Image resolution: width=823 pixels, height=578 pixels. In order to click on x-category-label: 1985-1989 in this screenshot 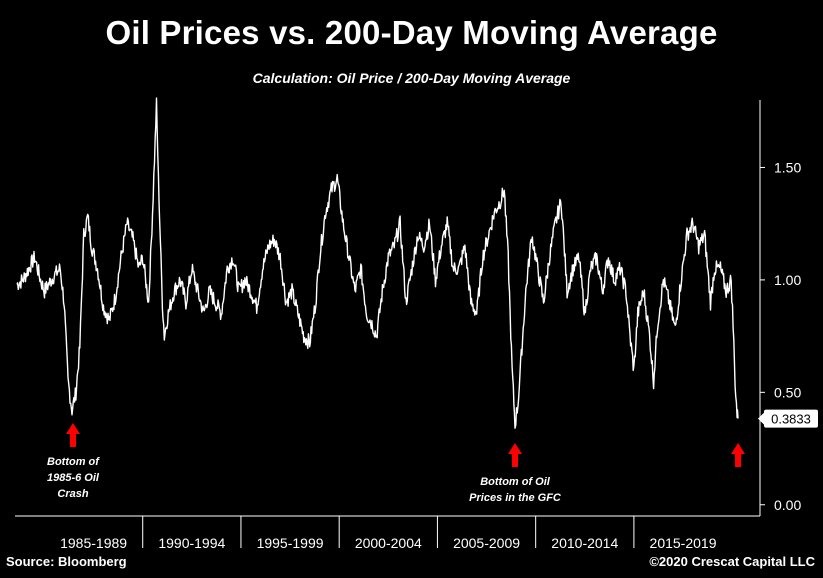, I will do `click(93, 543)`.